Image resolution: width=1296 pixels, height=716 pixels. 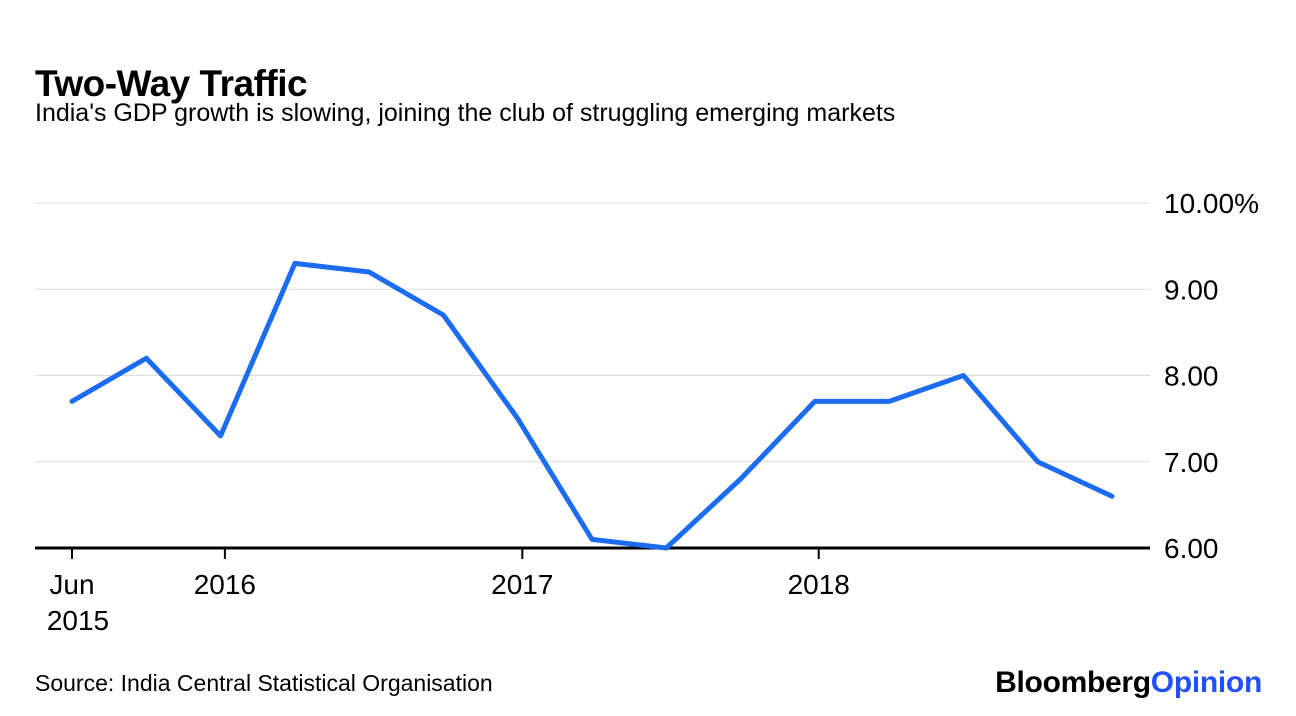 What do you see at coordinates (71, 584) in the screenshot?
I see `x-axis-label: Jun` at bounding box center [71, 584].